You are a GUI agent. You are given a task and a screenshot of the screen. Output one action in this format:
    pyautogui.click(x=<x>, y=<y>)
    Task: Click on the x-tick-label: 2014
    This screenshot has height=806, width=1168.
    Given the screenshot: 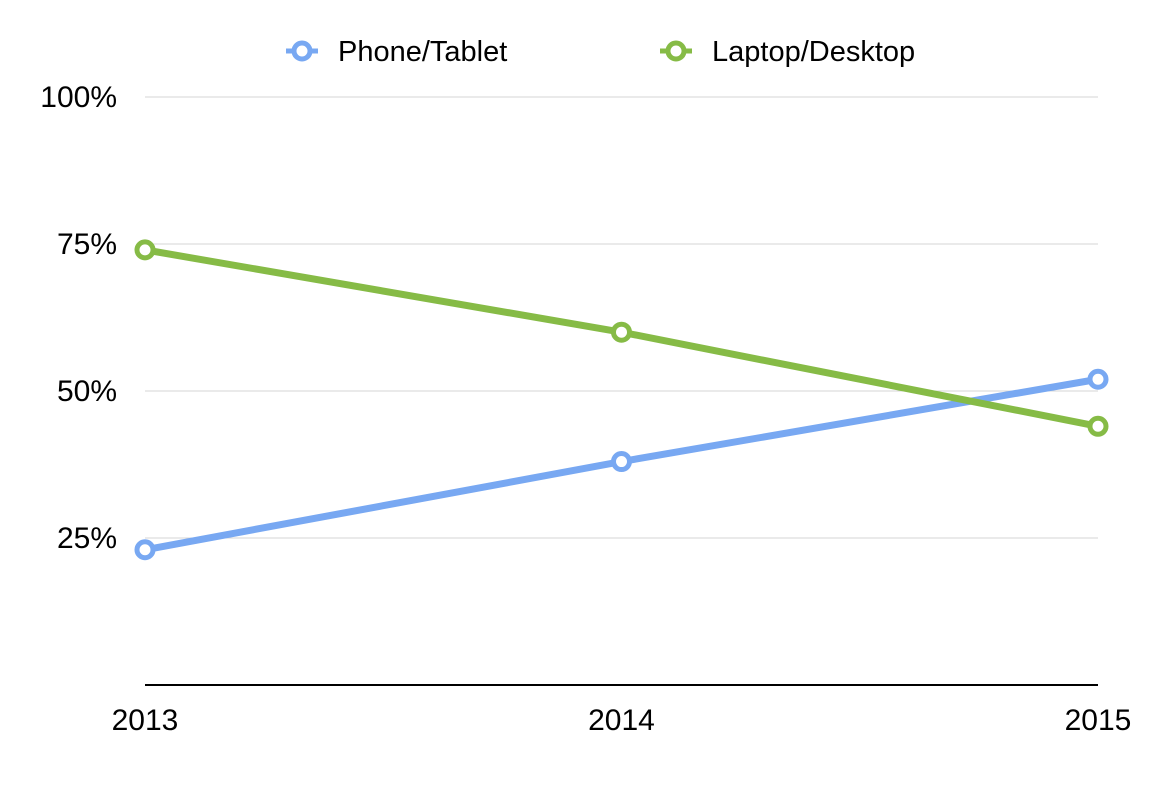 What is the action you would take?
    pyautogui.click(x=621, y=720)
    